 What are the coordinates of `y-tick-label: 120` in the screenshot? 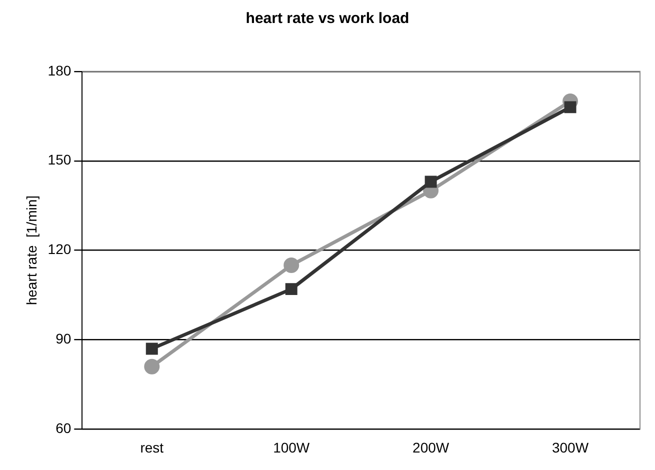 It's located at (60, 249).